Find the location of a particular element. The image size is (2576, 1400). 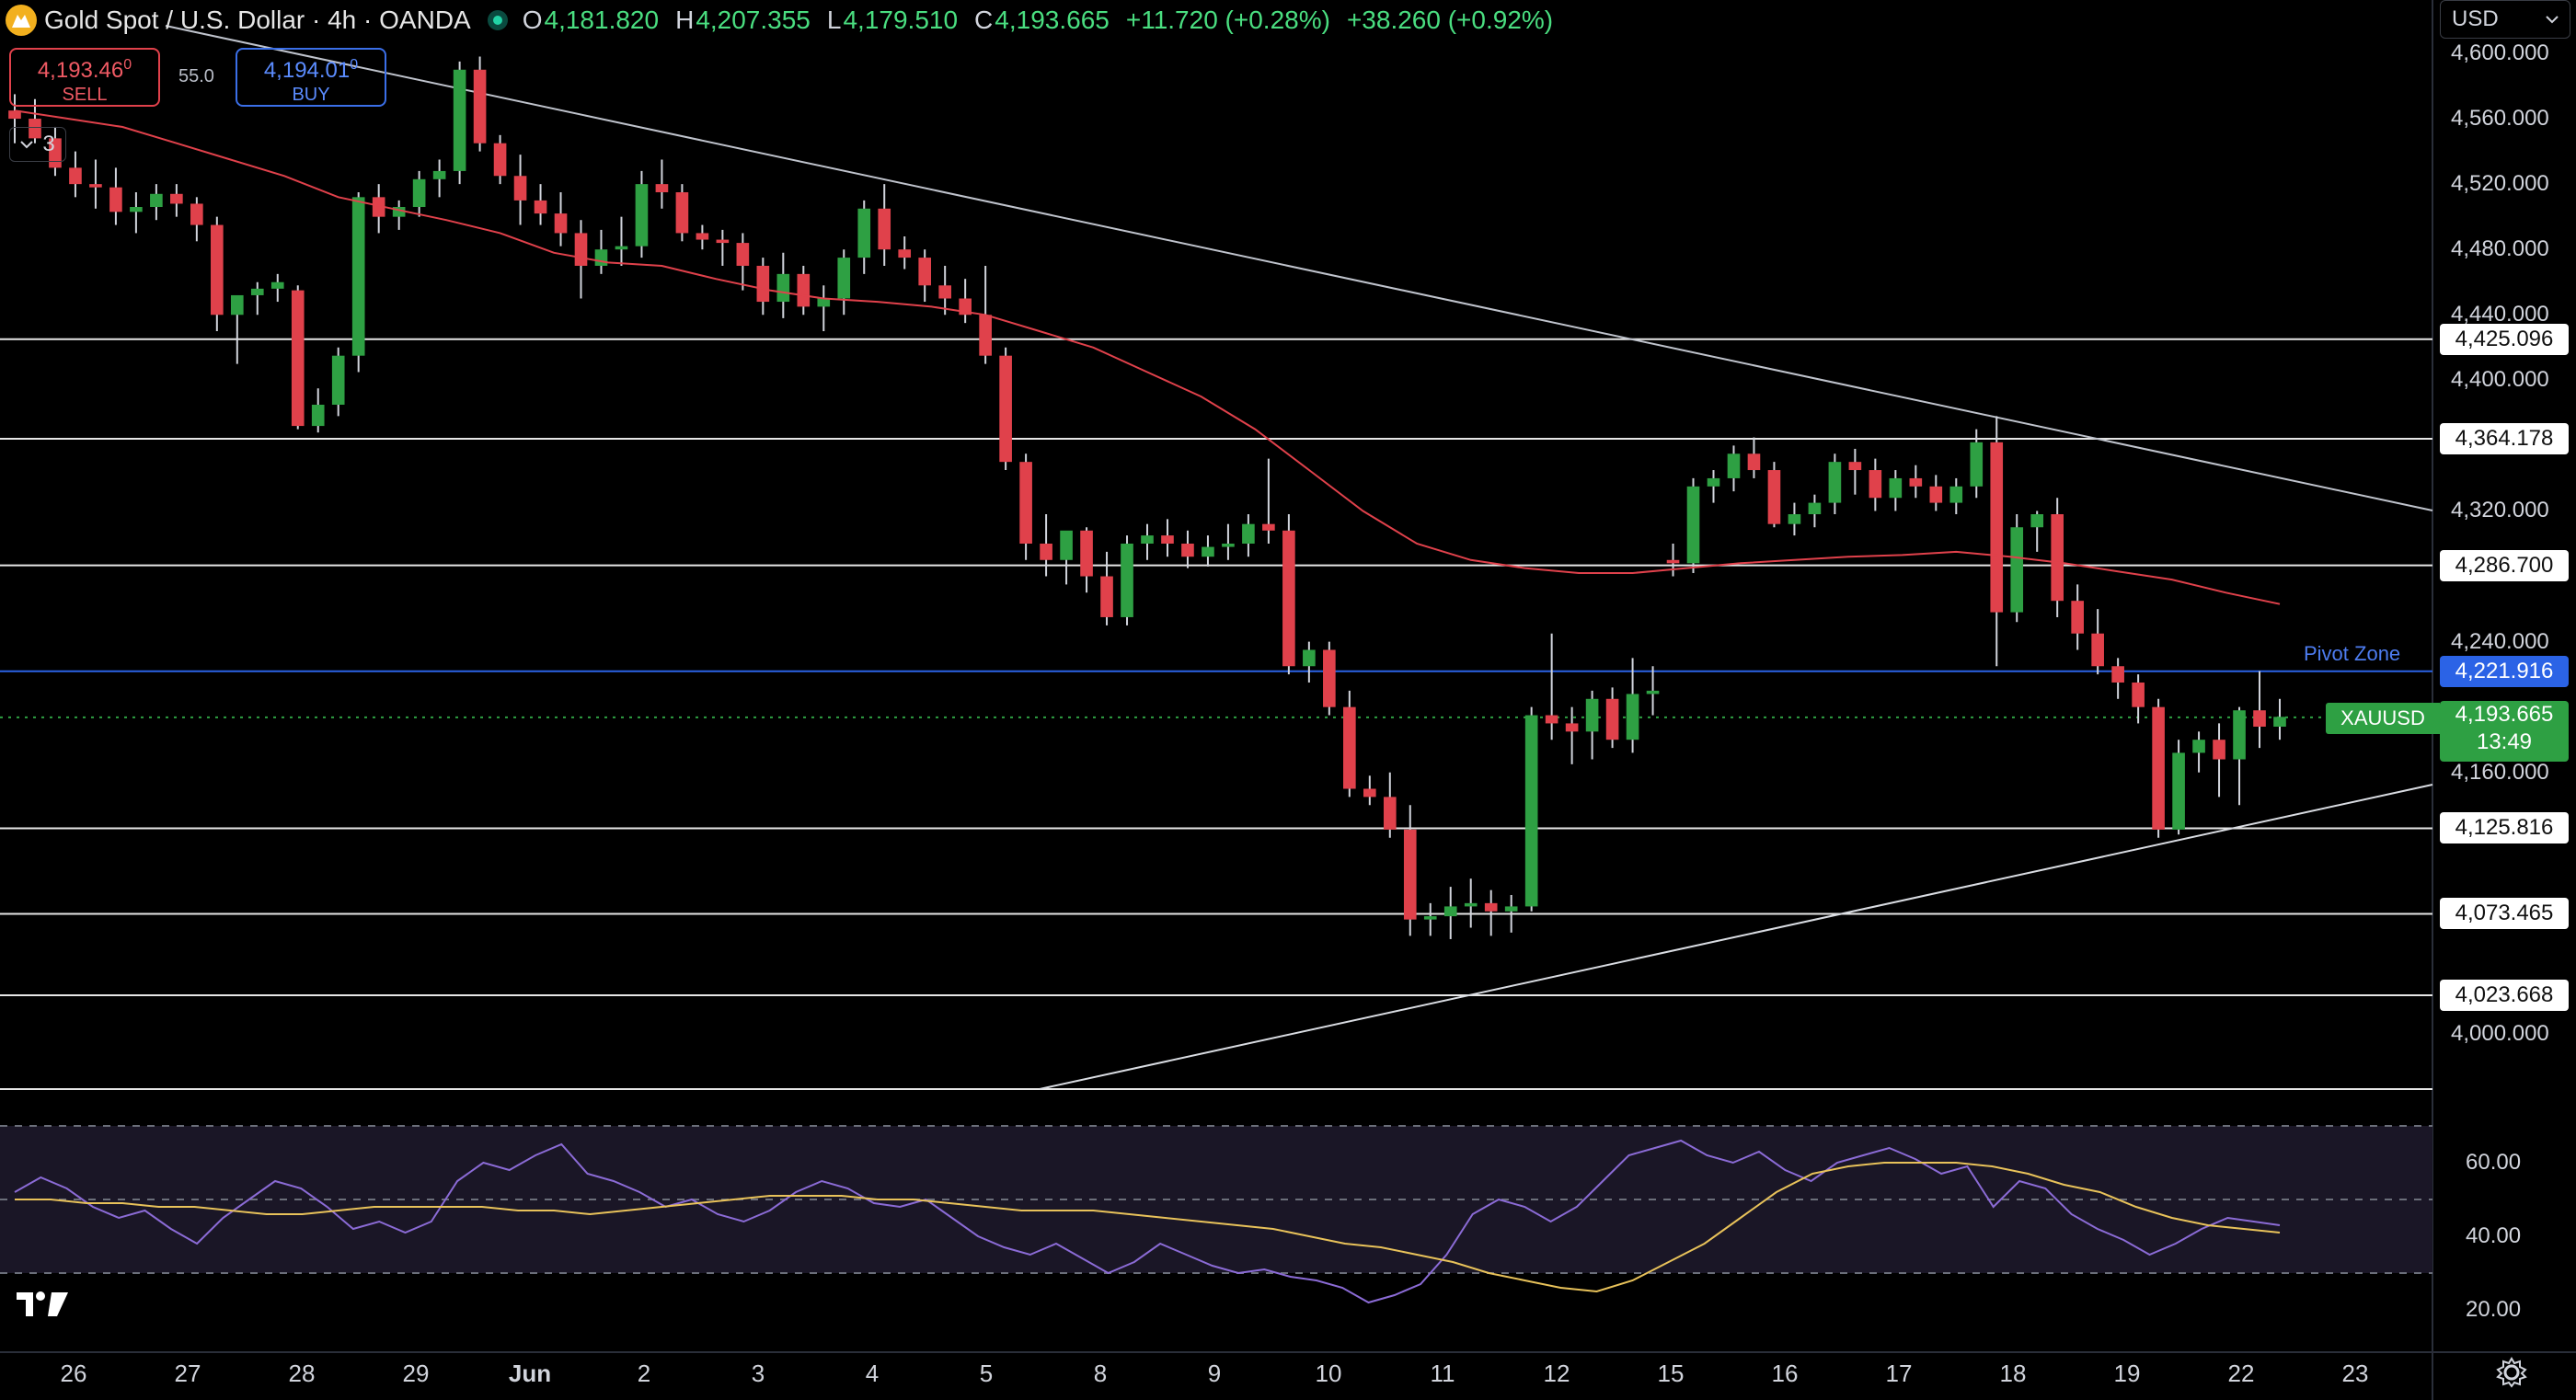

collapse-indicators-button: 3 is located at coordinates (37, 144).